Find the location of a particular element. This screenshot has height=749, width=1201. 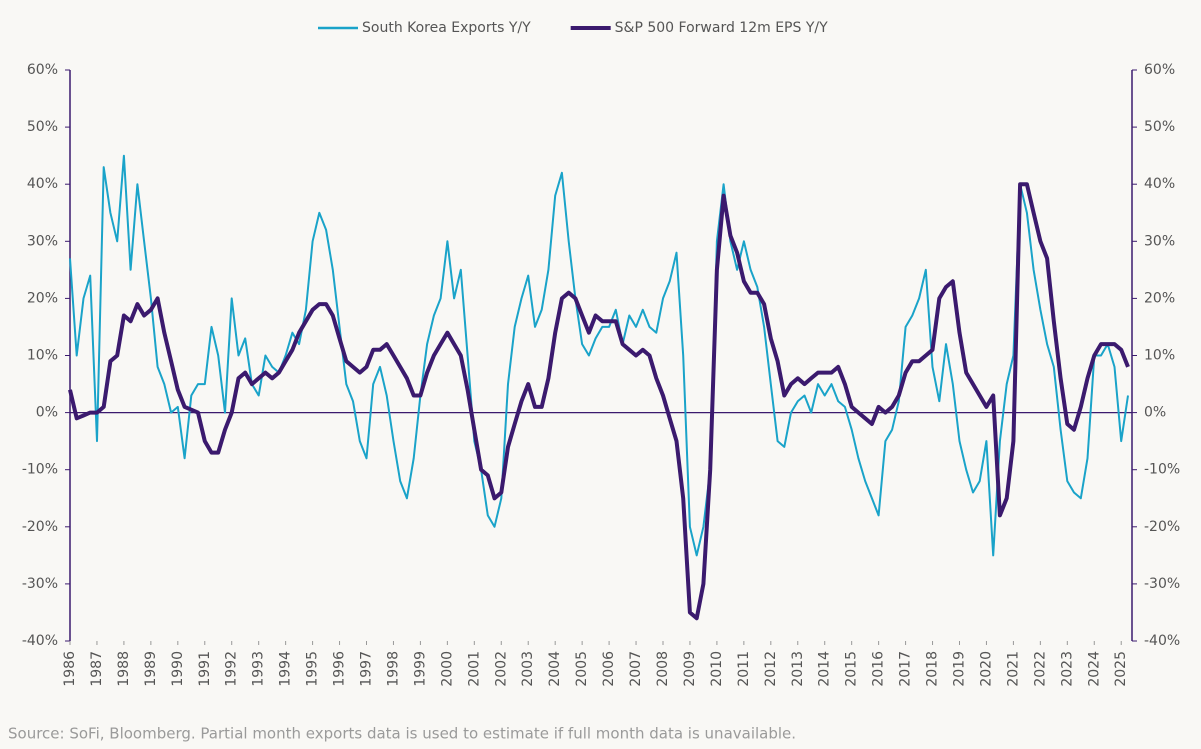

x-tick-label: 1991 is located at coordinates (205, 669).